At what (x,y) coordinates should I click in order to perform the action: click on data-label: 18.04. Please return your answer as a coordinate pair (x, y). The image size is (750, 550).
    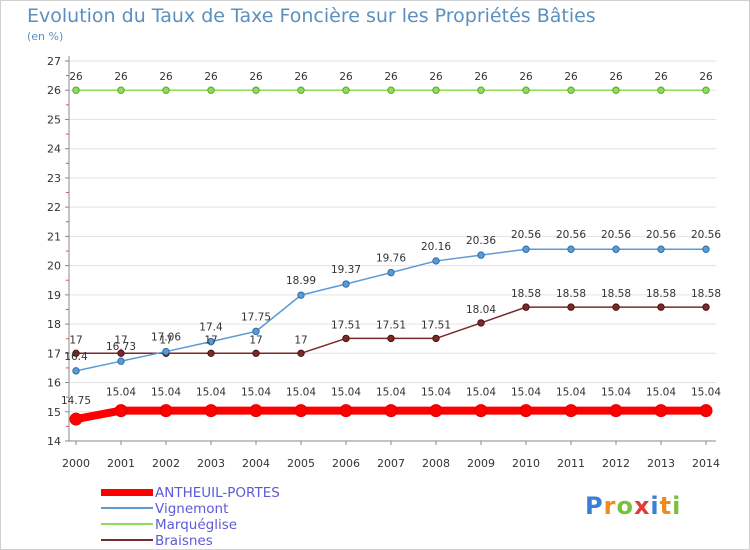
    Looking at the image, I should click on (481, 310).